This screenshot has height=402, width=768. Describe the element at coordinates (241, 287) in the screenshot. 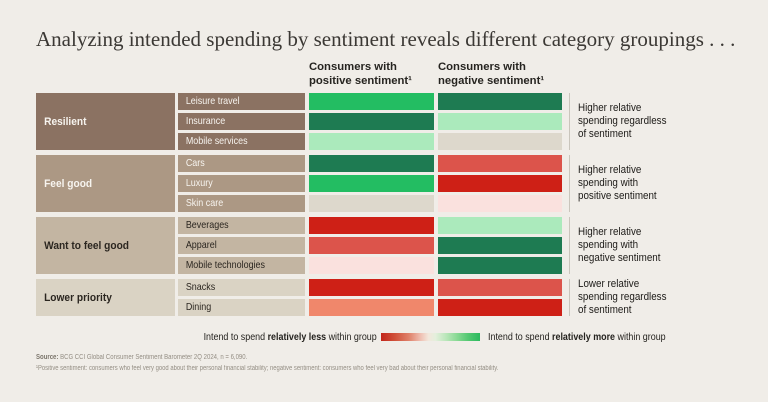

I see `category-cell: Snacks` at that location.